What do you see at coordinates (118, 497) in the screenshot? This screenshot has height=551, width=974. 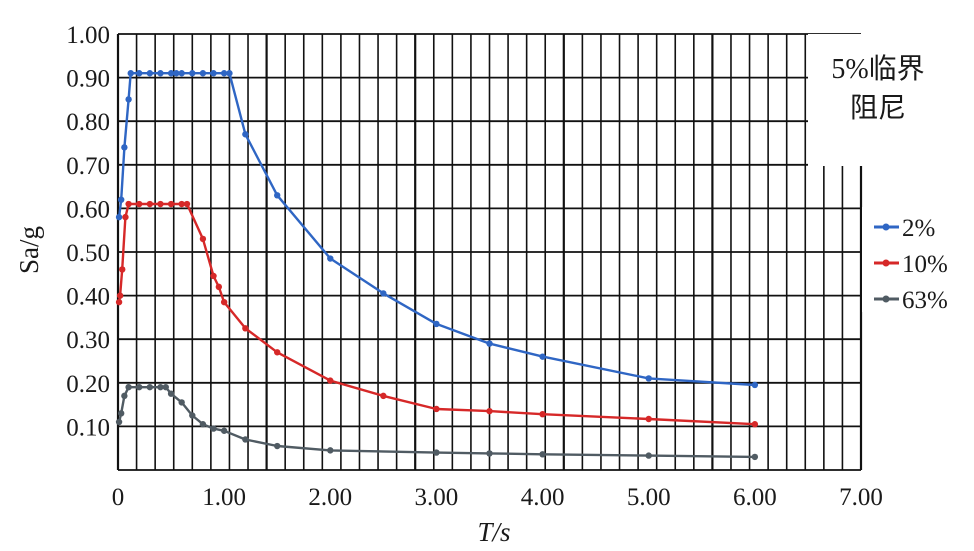 I see `x-tick-label: 0` at bounding box center [118, 497].